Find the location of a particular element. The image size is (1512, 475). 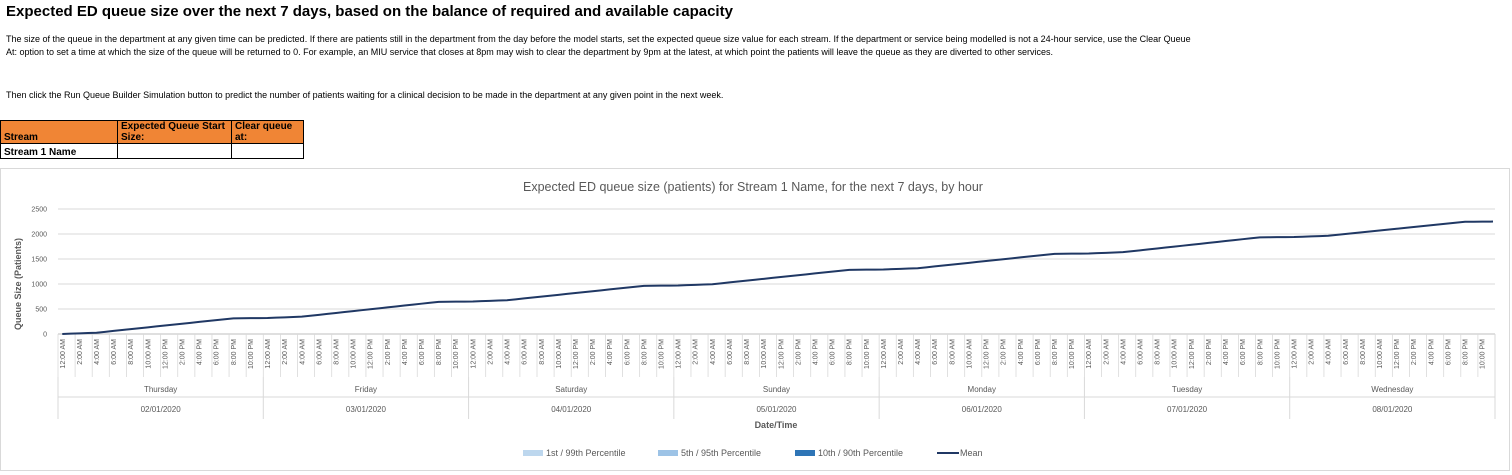

day-date-label: 07/01/2020 is located at coordinates (1187, 409).